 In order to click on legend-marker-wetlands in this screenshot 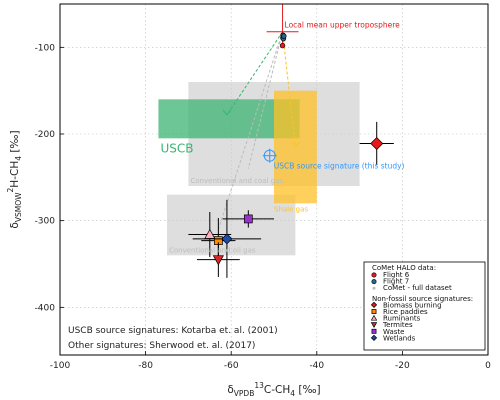, I will do `click(374, 337)`.